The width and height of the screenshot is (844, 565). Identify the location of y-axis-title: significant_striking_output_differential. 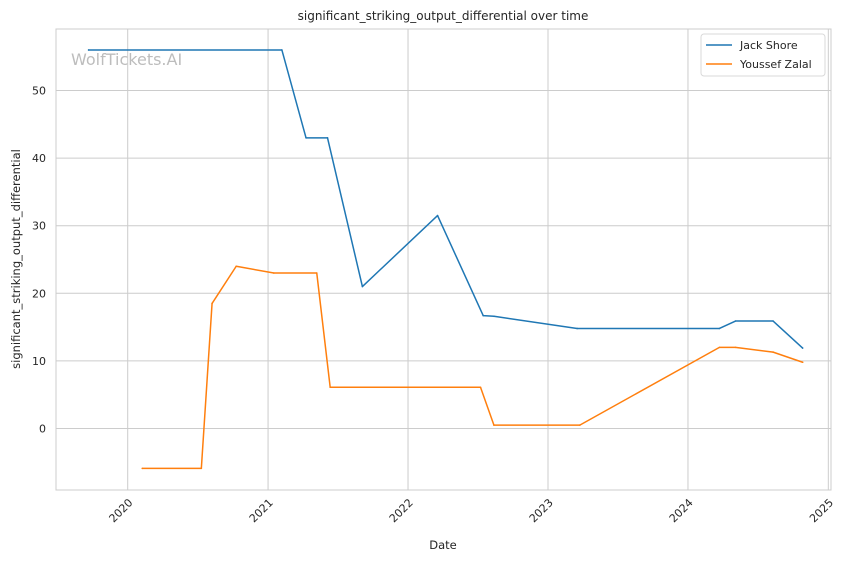
(16, 259).